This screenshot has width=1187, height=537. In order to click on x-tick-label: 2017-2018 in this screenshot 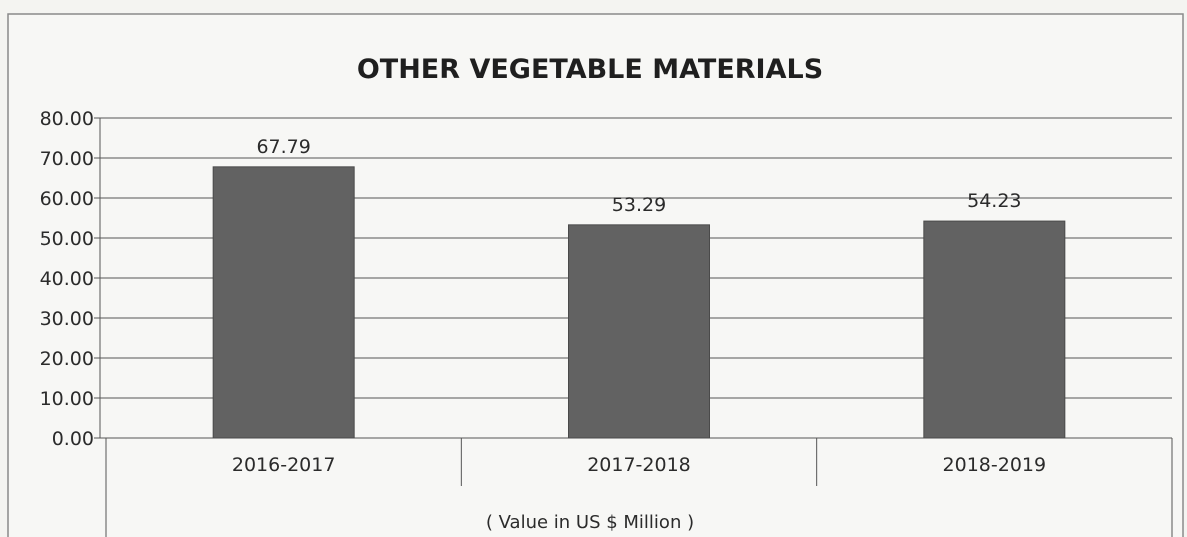, I will do `click(639, 465)`.